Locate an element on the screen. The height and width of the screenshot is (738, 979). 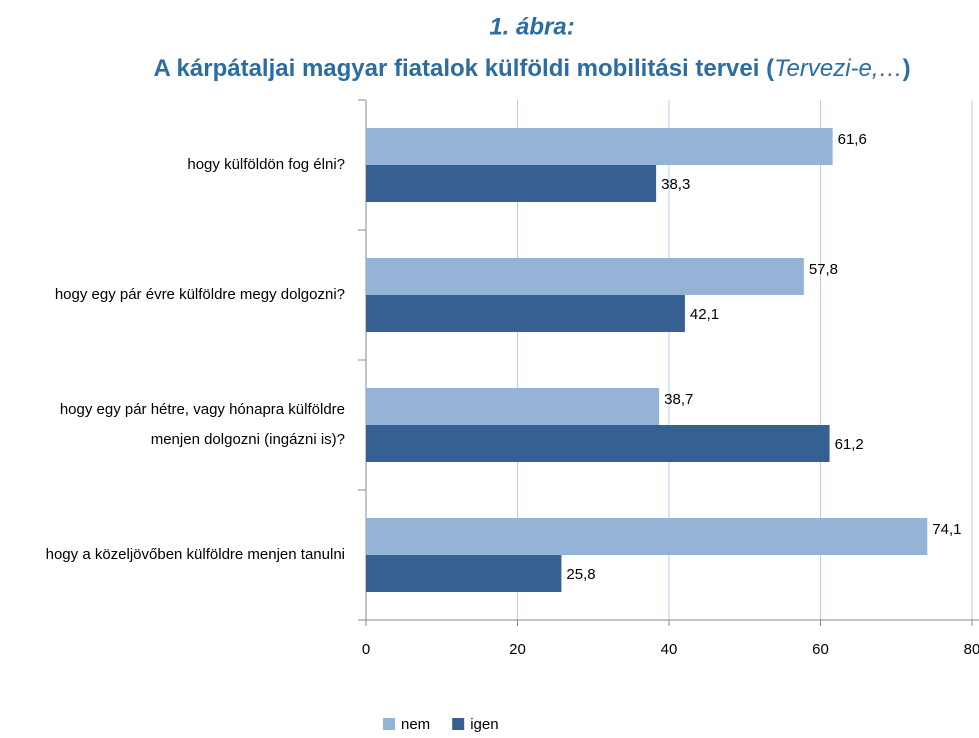
legend-label: nem is located at coordinates (415, 724).